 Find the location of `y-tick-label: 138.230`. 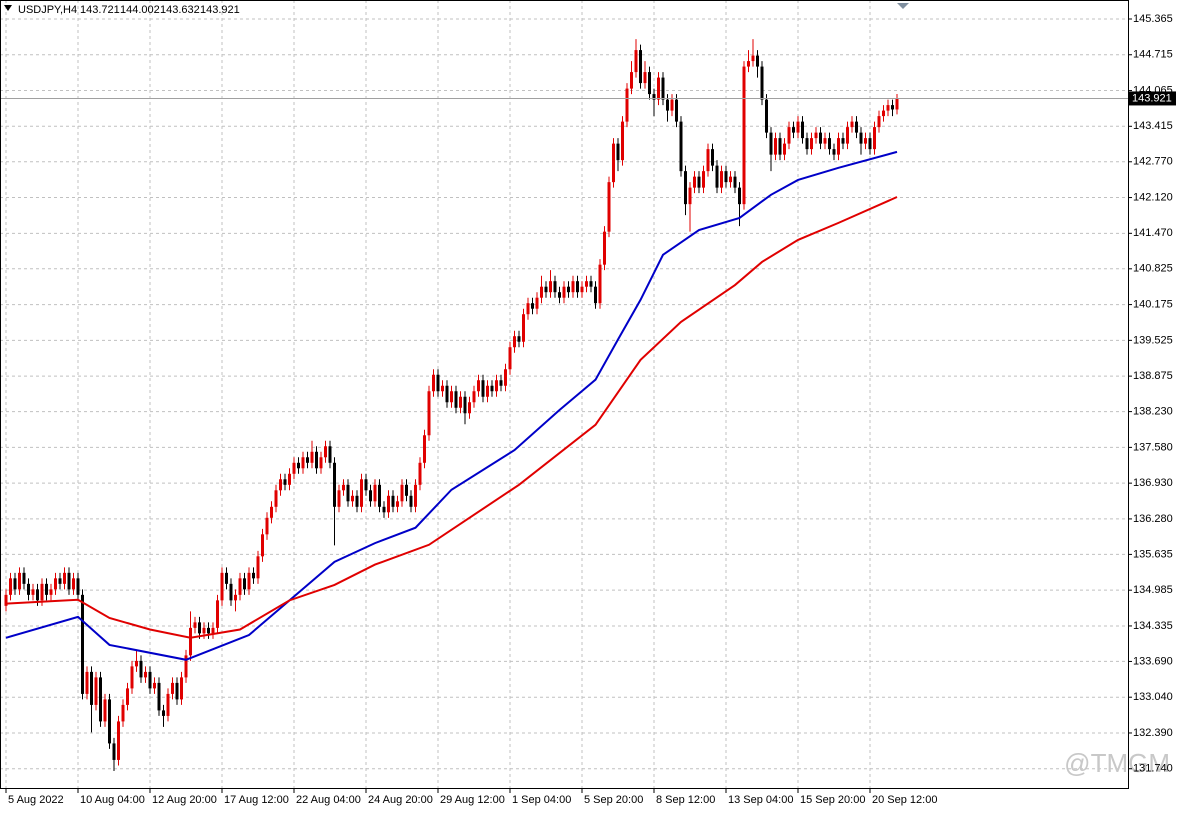

y-tick-label: 138.230 is located at coordinates (1153, 412).